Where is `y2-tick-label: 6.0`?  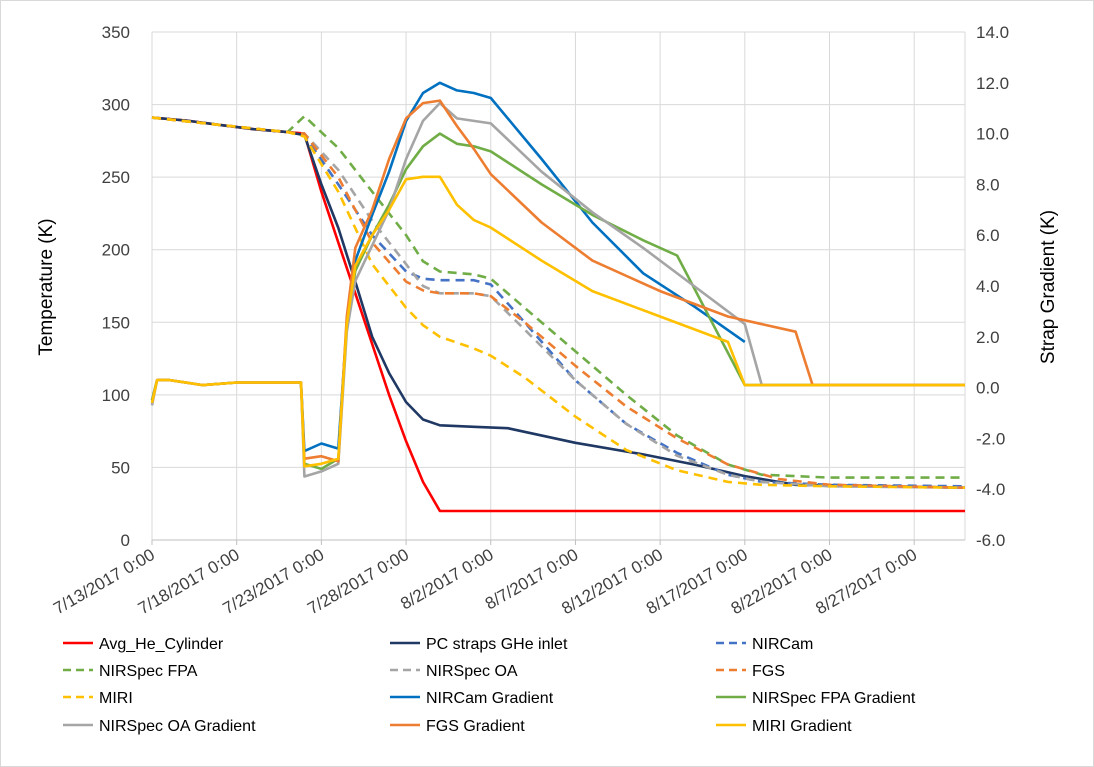
y2-tick-label: 6.0 is located at coordinates (988, 235).